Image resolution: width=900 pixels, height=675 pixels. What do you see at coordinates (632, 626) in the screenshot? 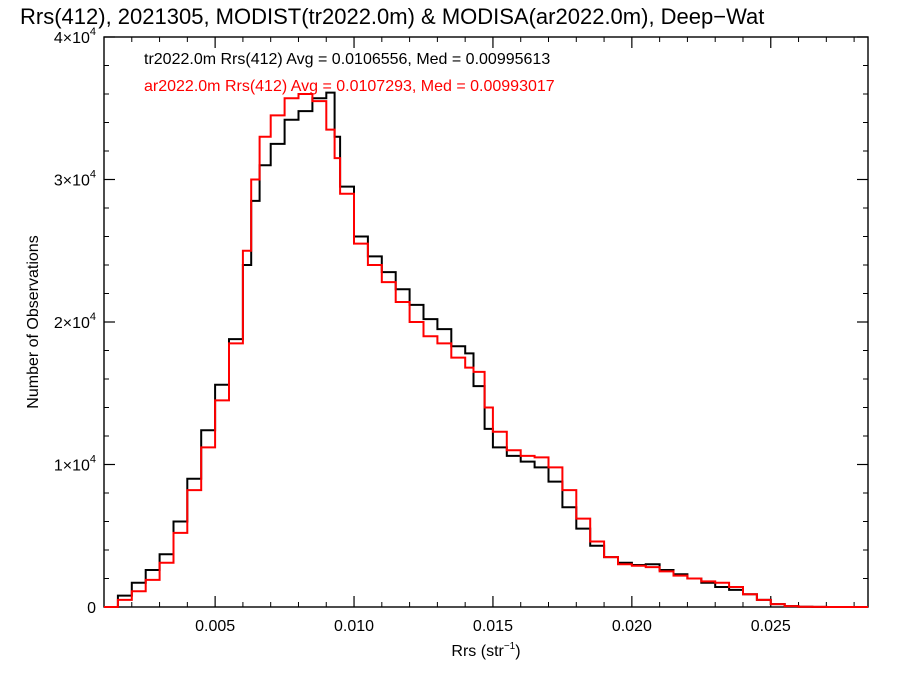
I see `x-tick-label: 0.020` at bounding box center [632, 626].